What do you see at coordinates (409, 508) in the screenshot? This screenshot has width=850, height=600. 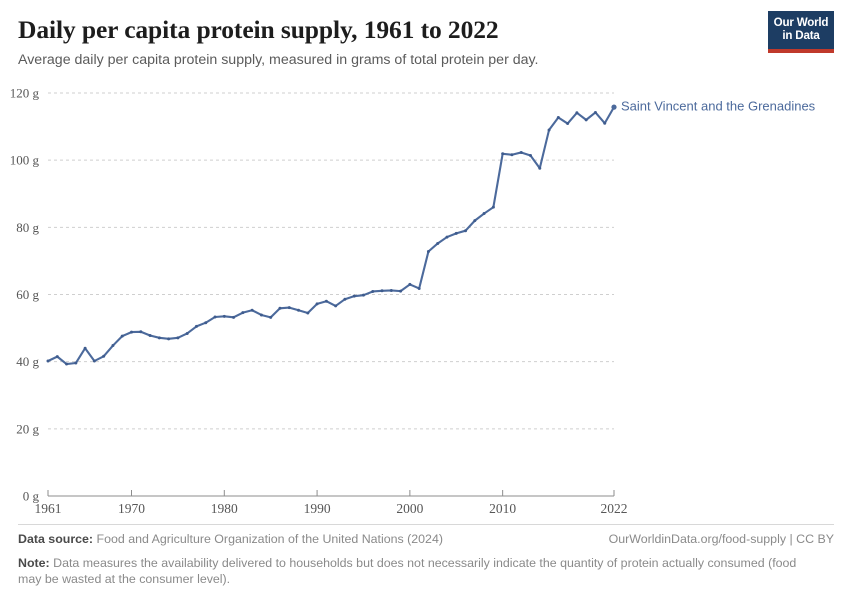 I see `x-tick-label: 2000` at bounding box center [409, 508].